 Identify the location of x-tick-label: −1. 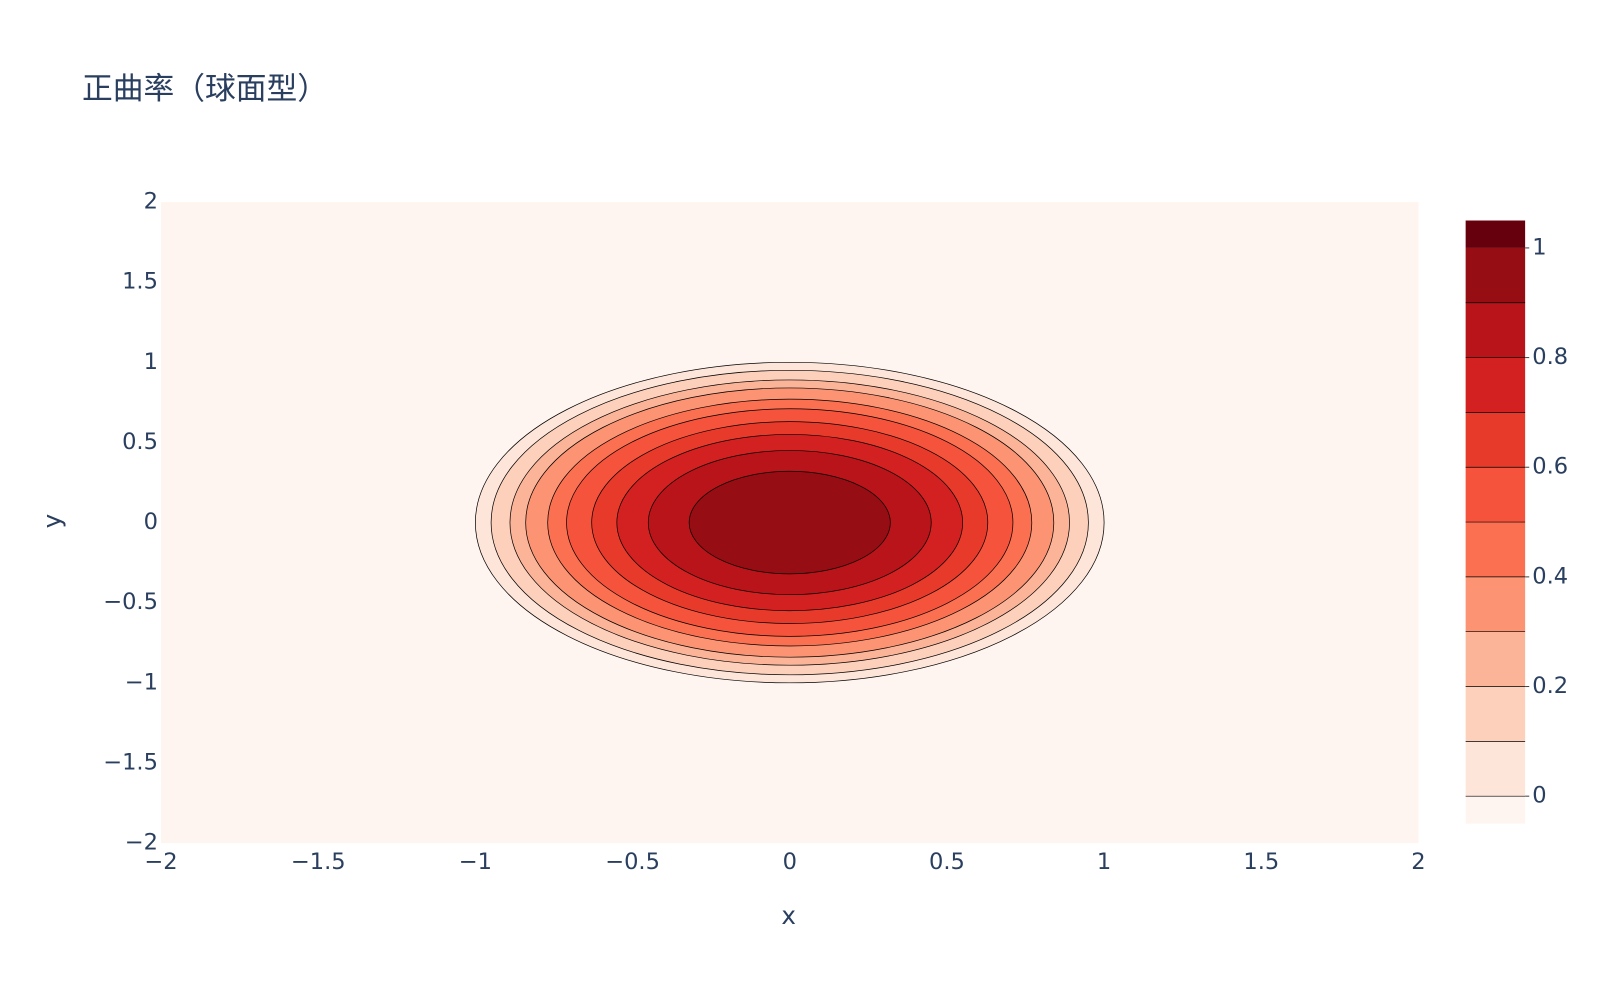
(475, 862).